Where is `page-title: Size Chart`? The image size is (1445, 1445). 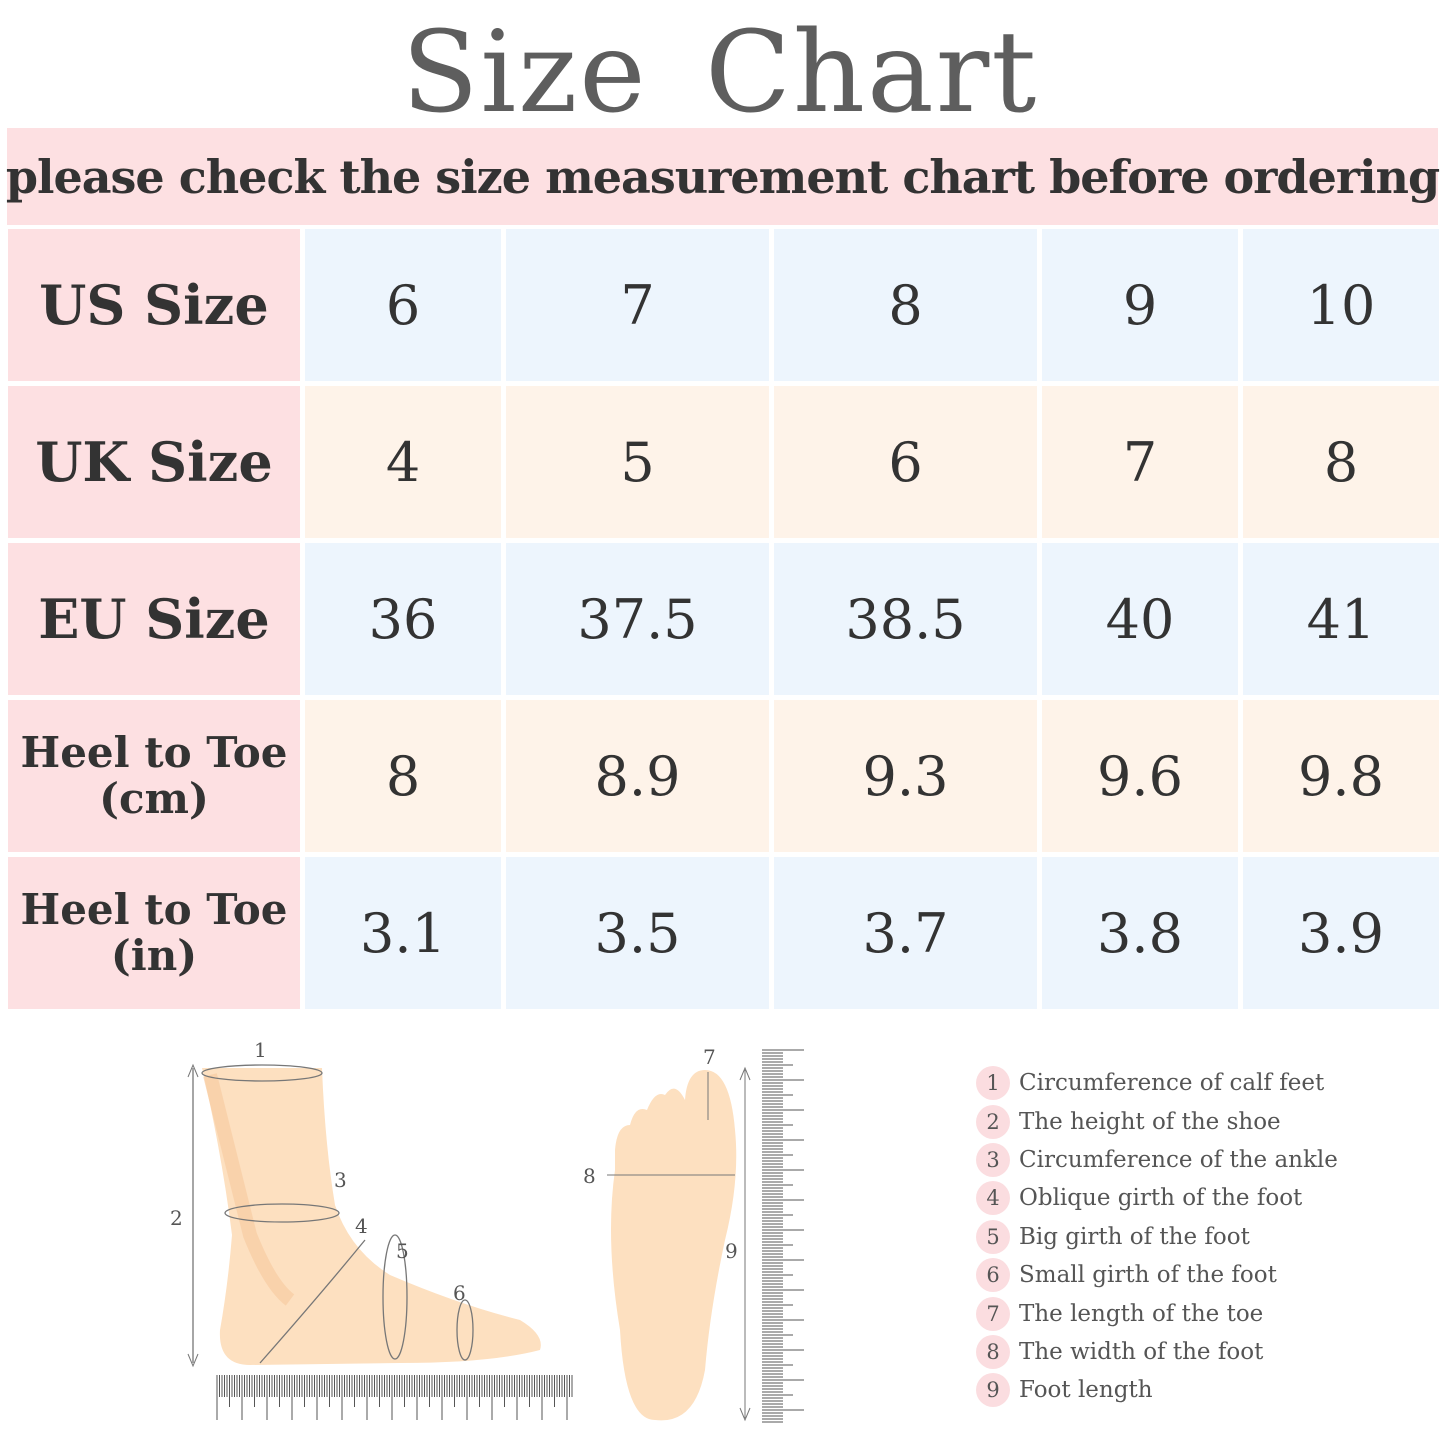 page-title: Size Chart is located at coordinates (720, 73).